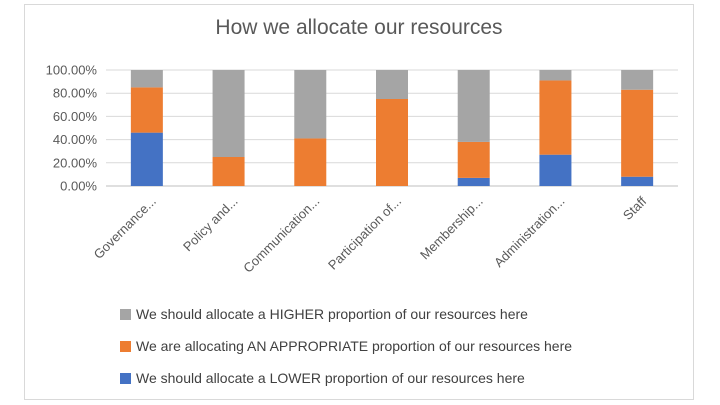 This screenshot has height=405, width=720. I want to click on y-tick-label: 80.00%, so click(75, 93).